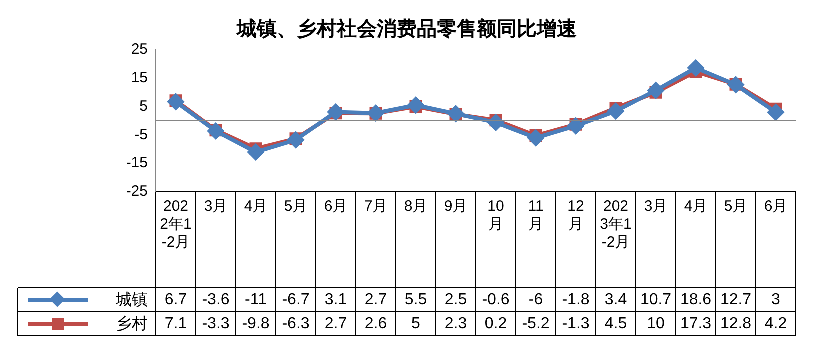  Describe the element at coordinates (656, 299) in the screenshot. I see `data-label: 10.7` at that location.